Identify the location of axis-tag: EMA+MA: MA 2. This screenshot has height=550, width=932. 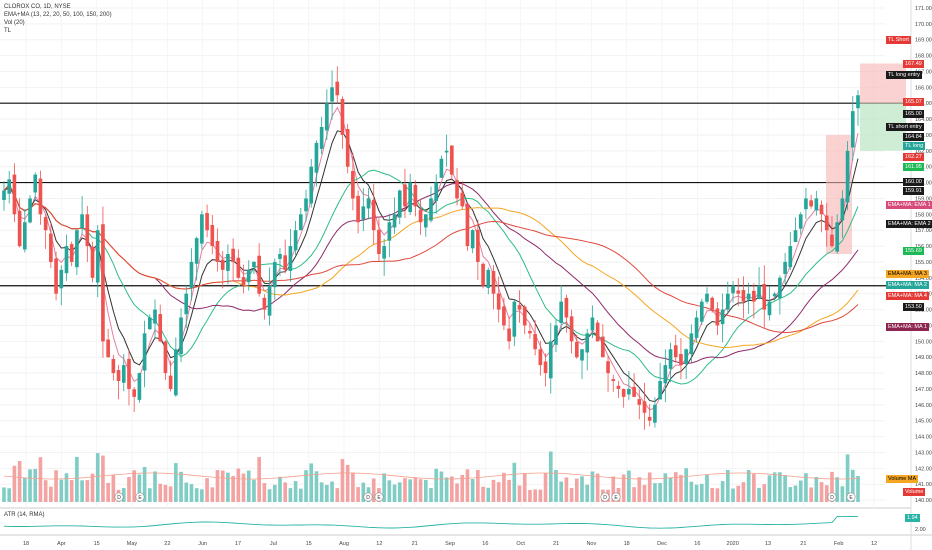
(907, 284).